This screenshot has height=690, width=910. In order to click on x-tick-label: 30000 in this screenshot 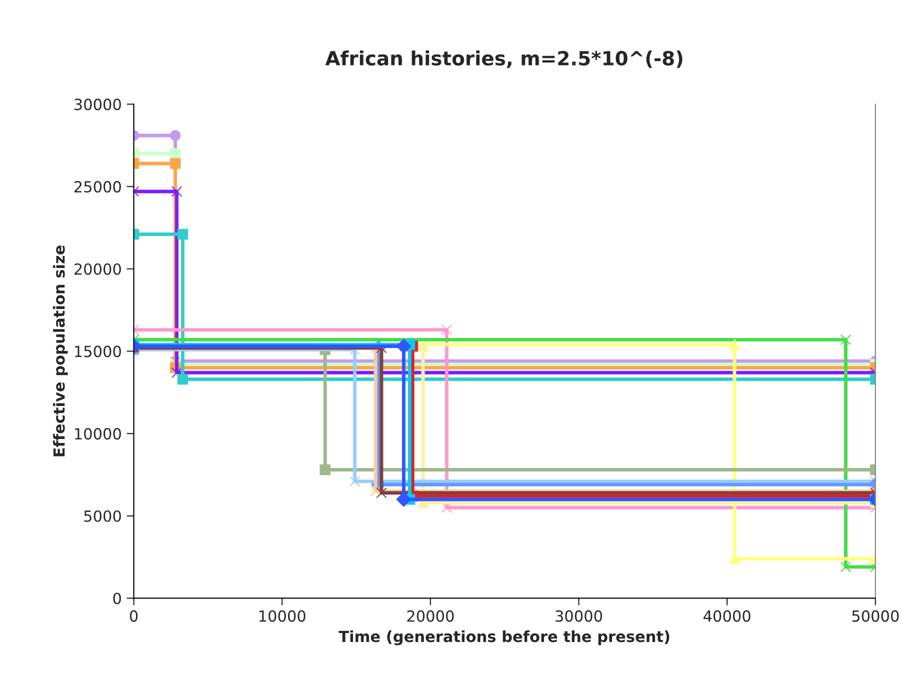, I will do `click(579, 616)`.